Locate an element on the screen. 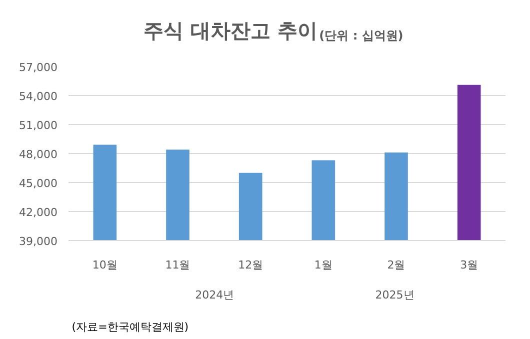  x-tick-label: 1월 is located at coordinates (323, 265).